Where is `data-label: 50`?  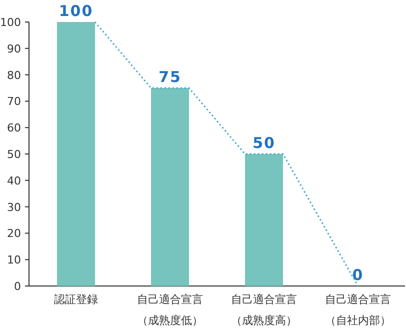
data-label: 50 is located at coordinates (264, 143).